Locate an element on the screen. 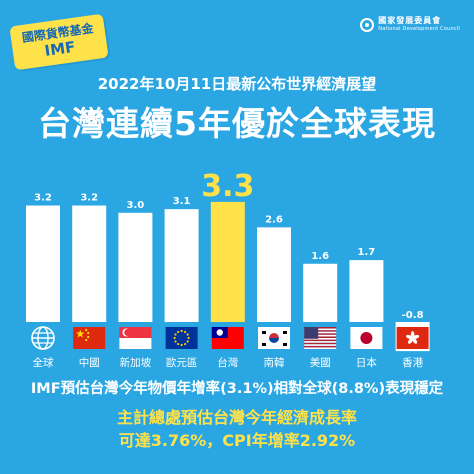  ndc-logo-icon is located at coordinates (367, 25).